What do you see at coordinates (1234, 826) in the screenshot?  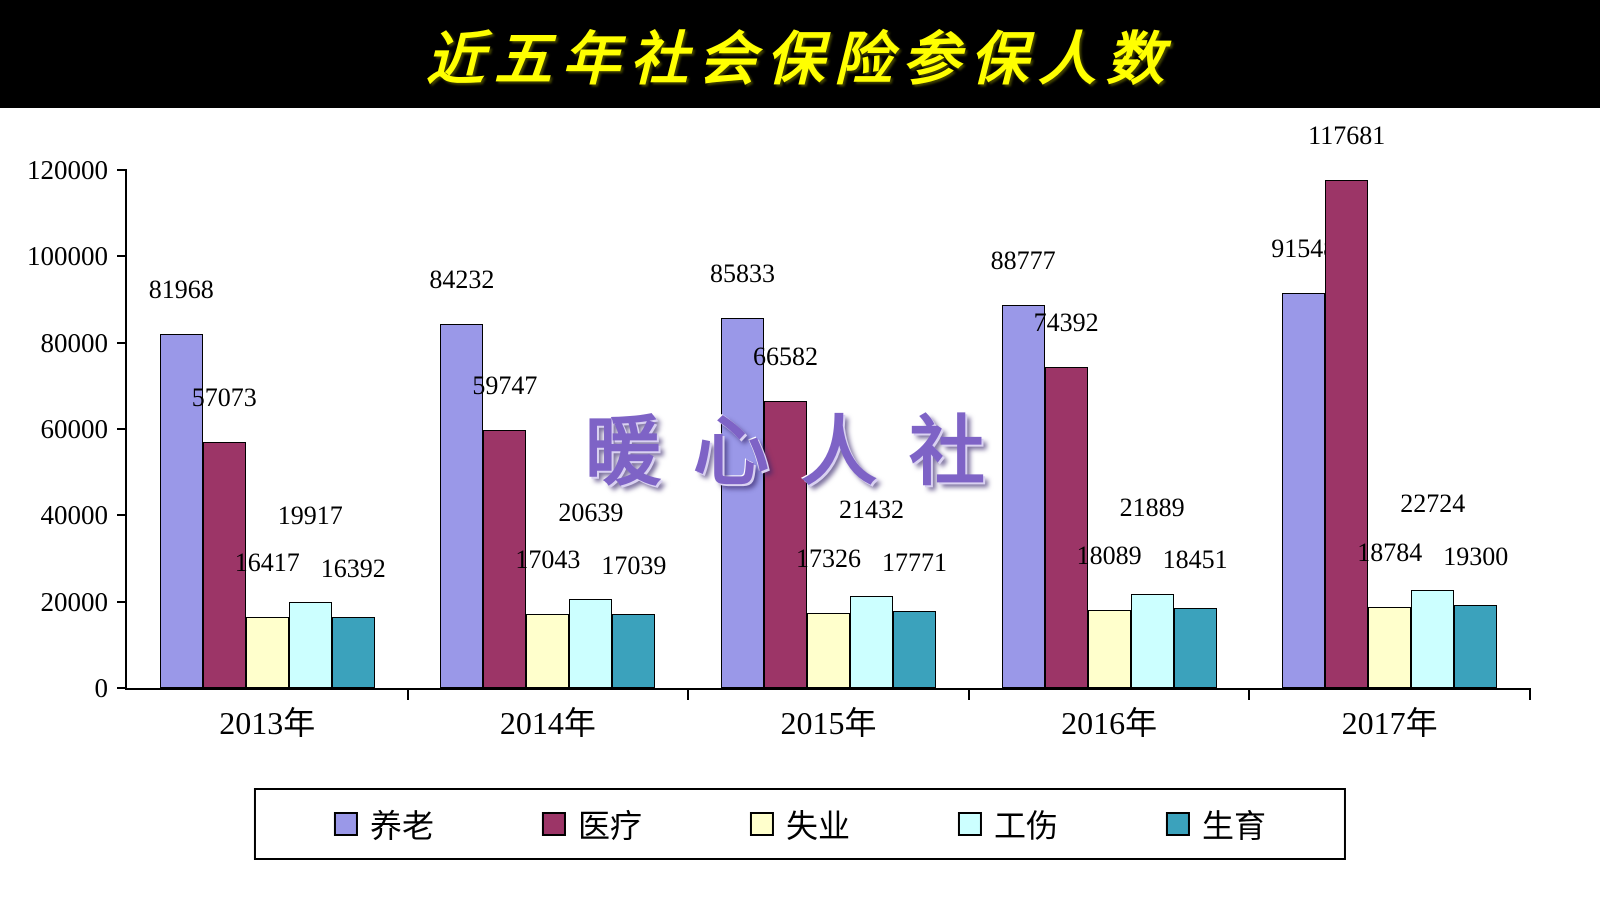 I see `legend-label: 生育` at bounding box center [1234, 826].